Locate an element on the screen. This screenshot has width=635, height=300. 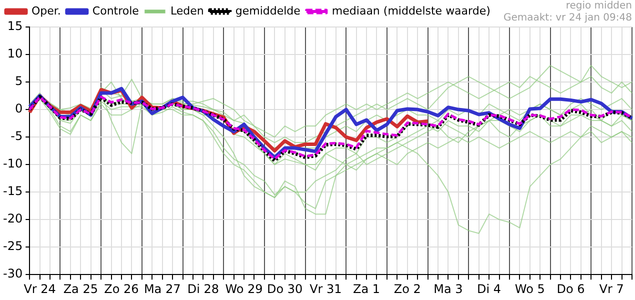
y-tick-label: 15 is located at coordinates (15, 26).